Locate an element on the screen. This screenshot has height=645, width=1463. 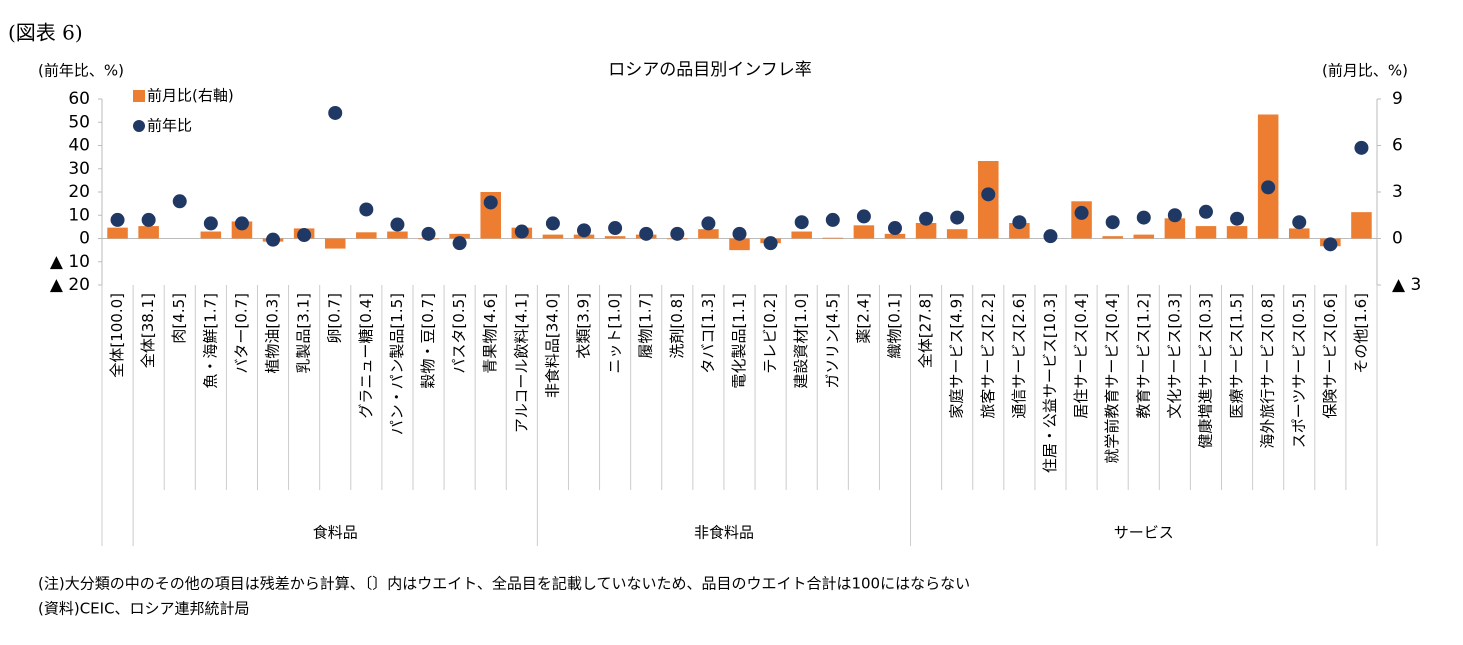
x-tick-label: 就学前教育サービス[0.4] is located at coordinates (1112, 378).